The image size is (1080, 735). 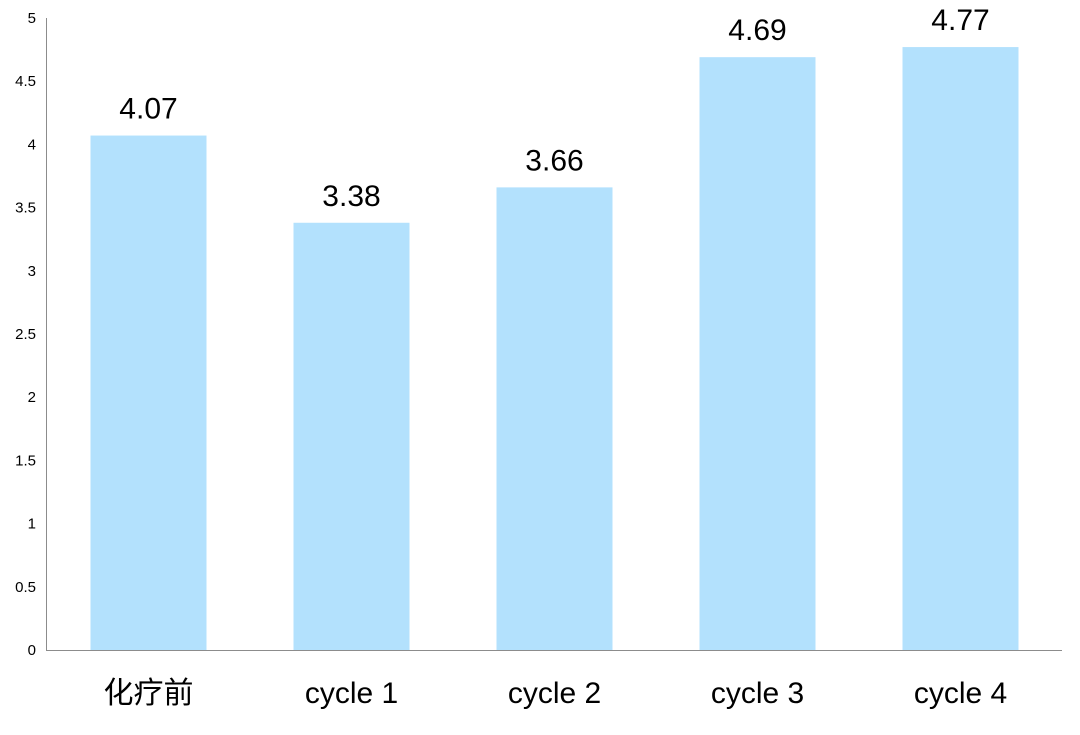 I want to click on x-category-label: 化疗前, so click(x=149, y=693).